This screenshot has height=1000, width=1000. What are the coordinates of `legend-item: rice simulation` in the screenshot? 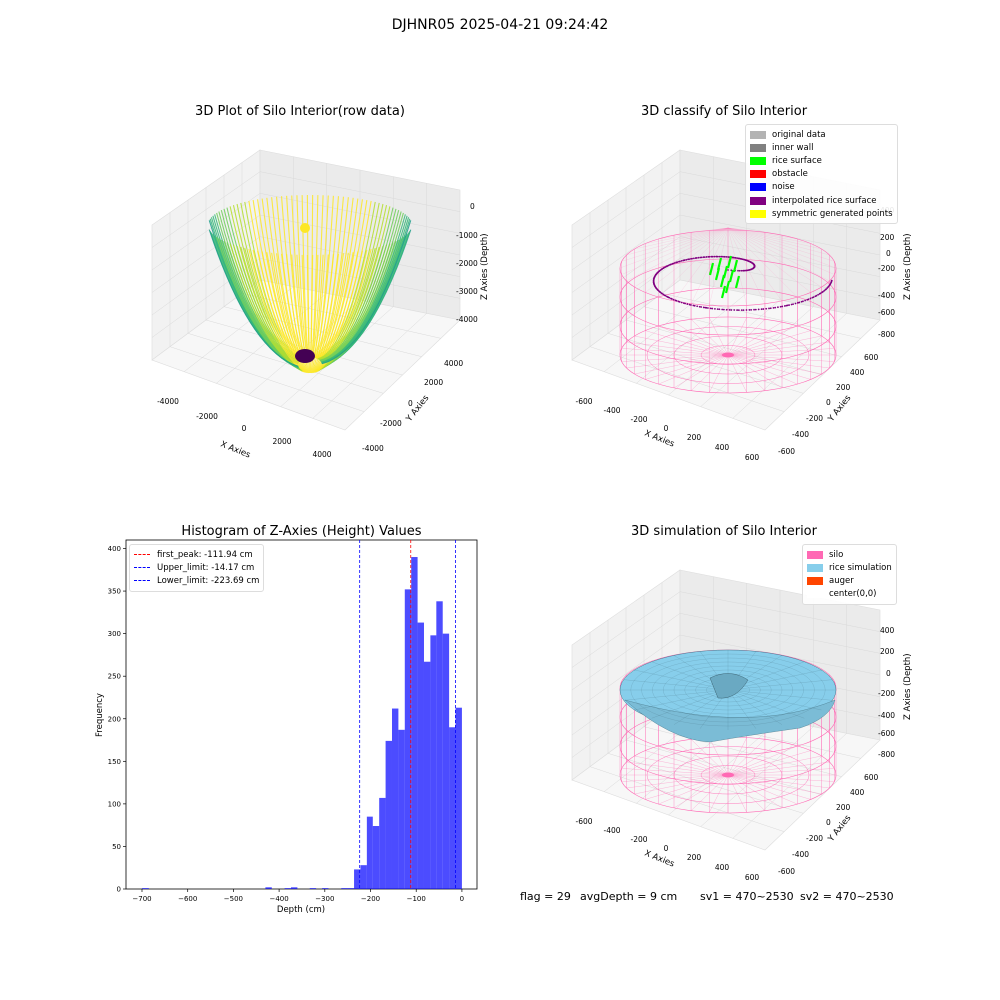 It's located at (849, 567).